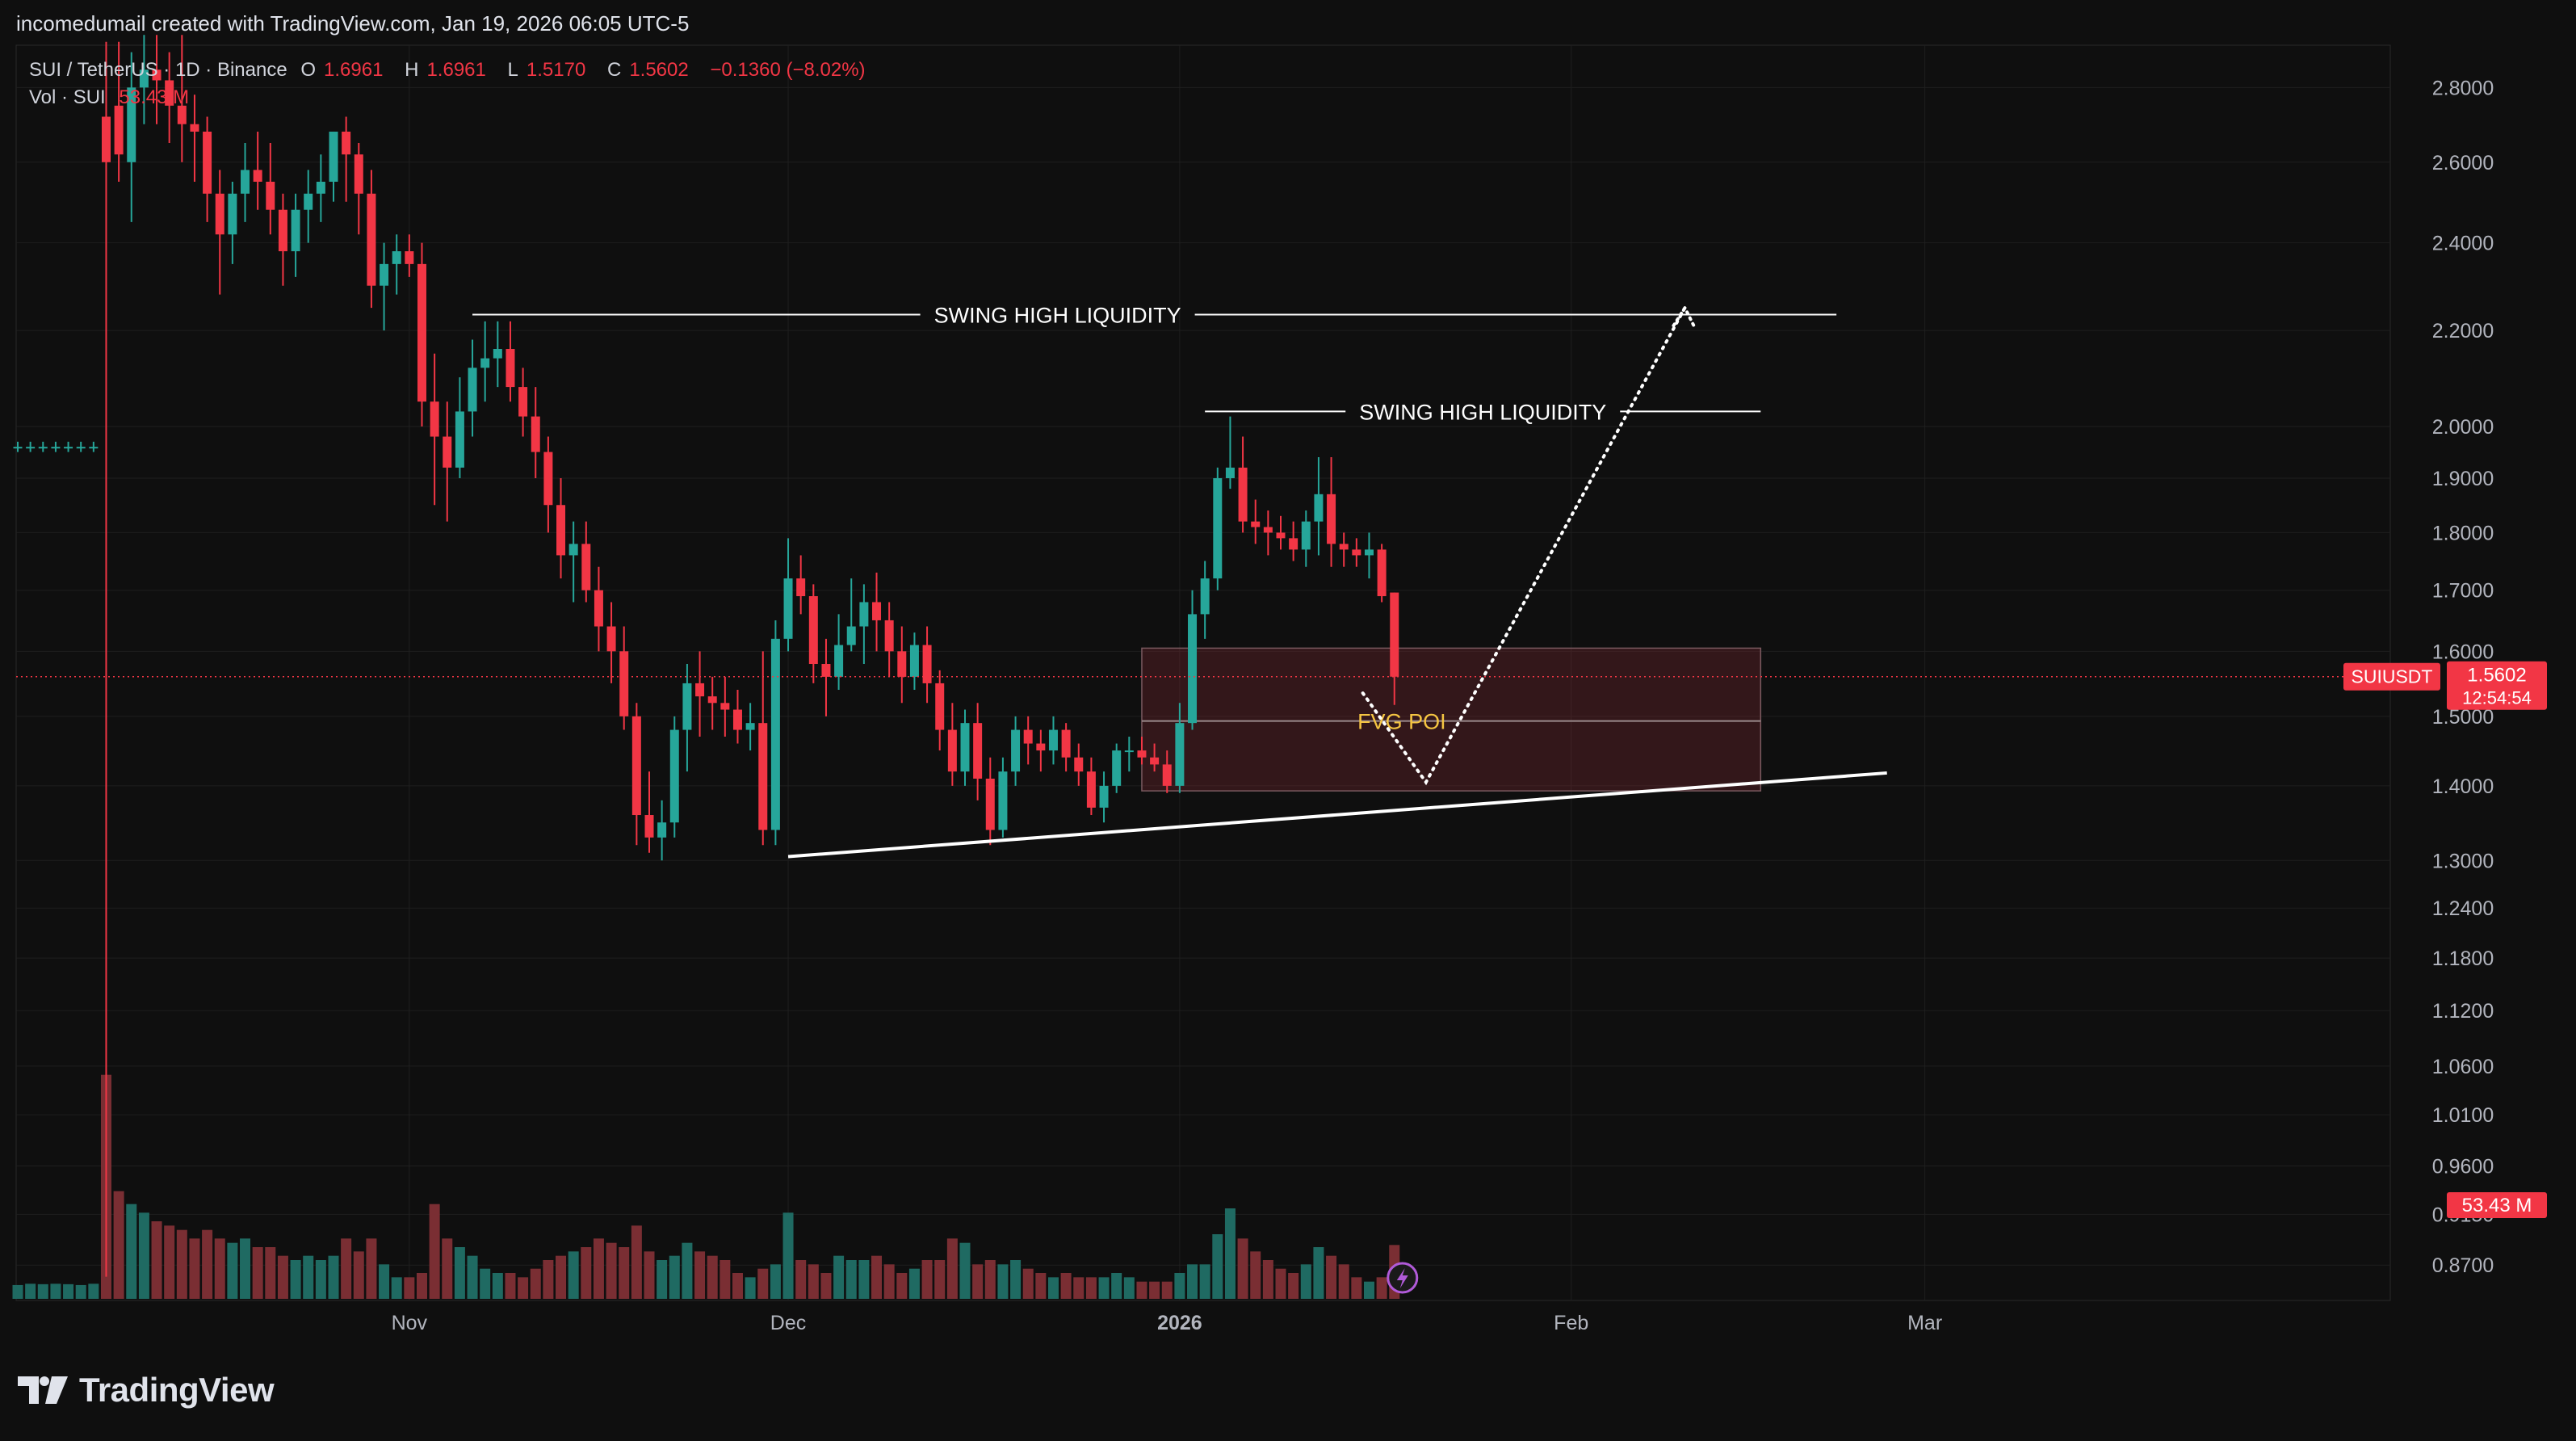 This screenshot has height=1441, width=2576. What do you see at coordinates (788, 1323) in the screenshot?
I see `x-tick-label: Dec` at bounding box center [788, 1323].